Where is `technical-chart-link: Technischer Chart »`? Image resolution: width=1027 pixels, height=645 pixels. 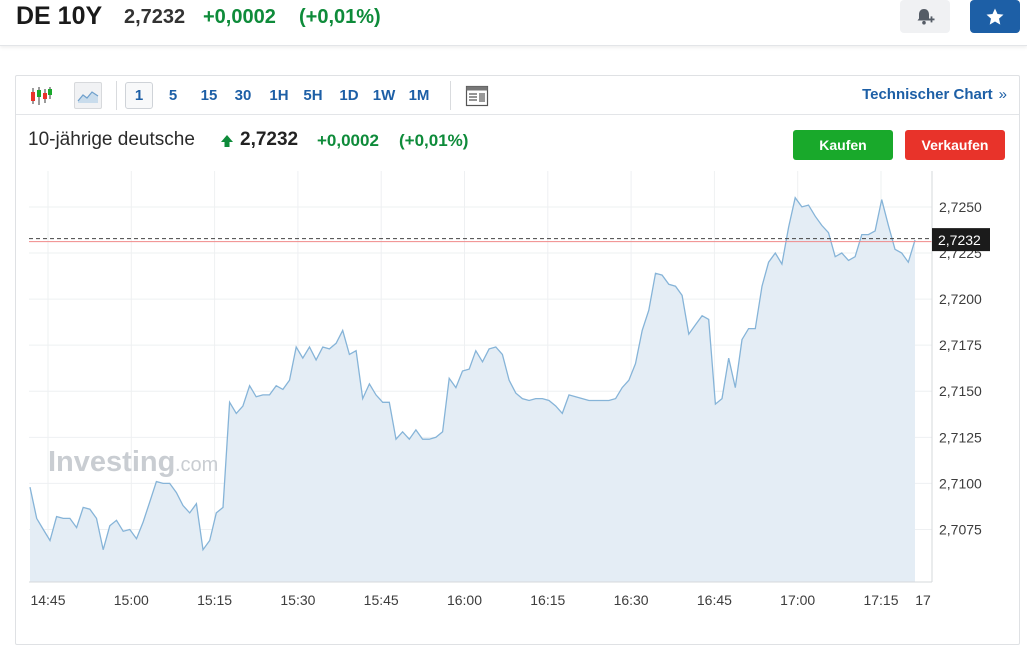 technical-chart-link: Technischer Chart » is located at coordinates (934, 94).